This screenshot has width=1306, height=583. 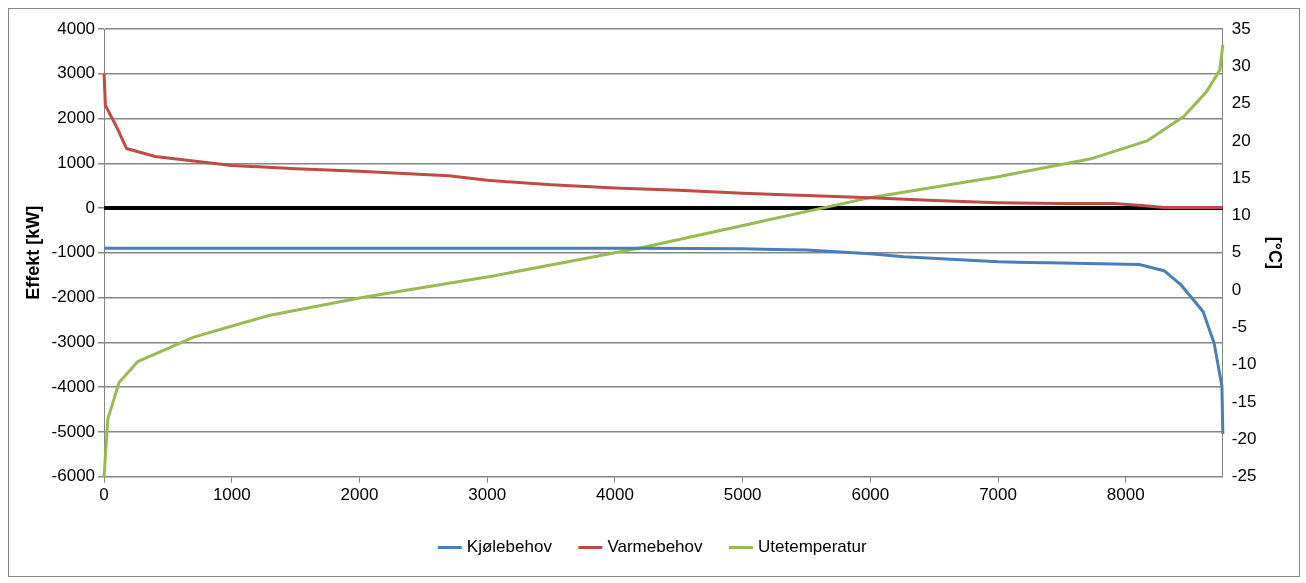 I want to click on y2-axis-title: [°C], so click(x=1275, y=252).